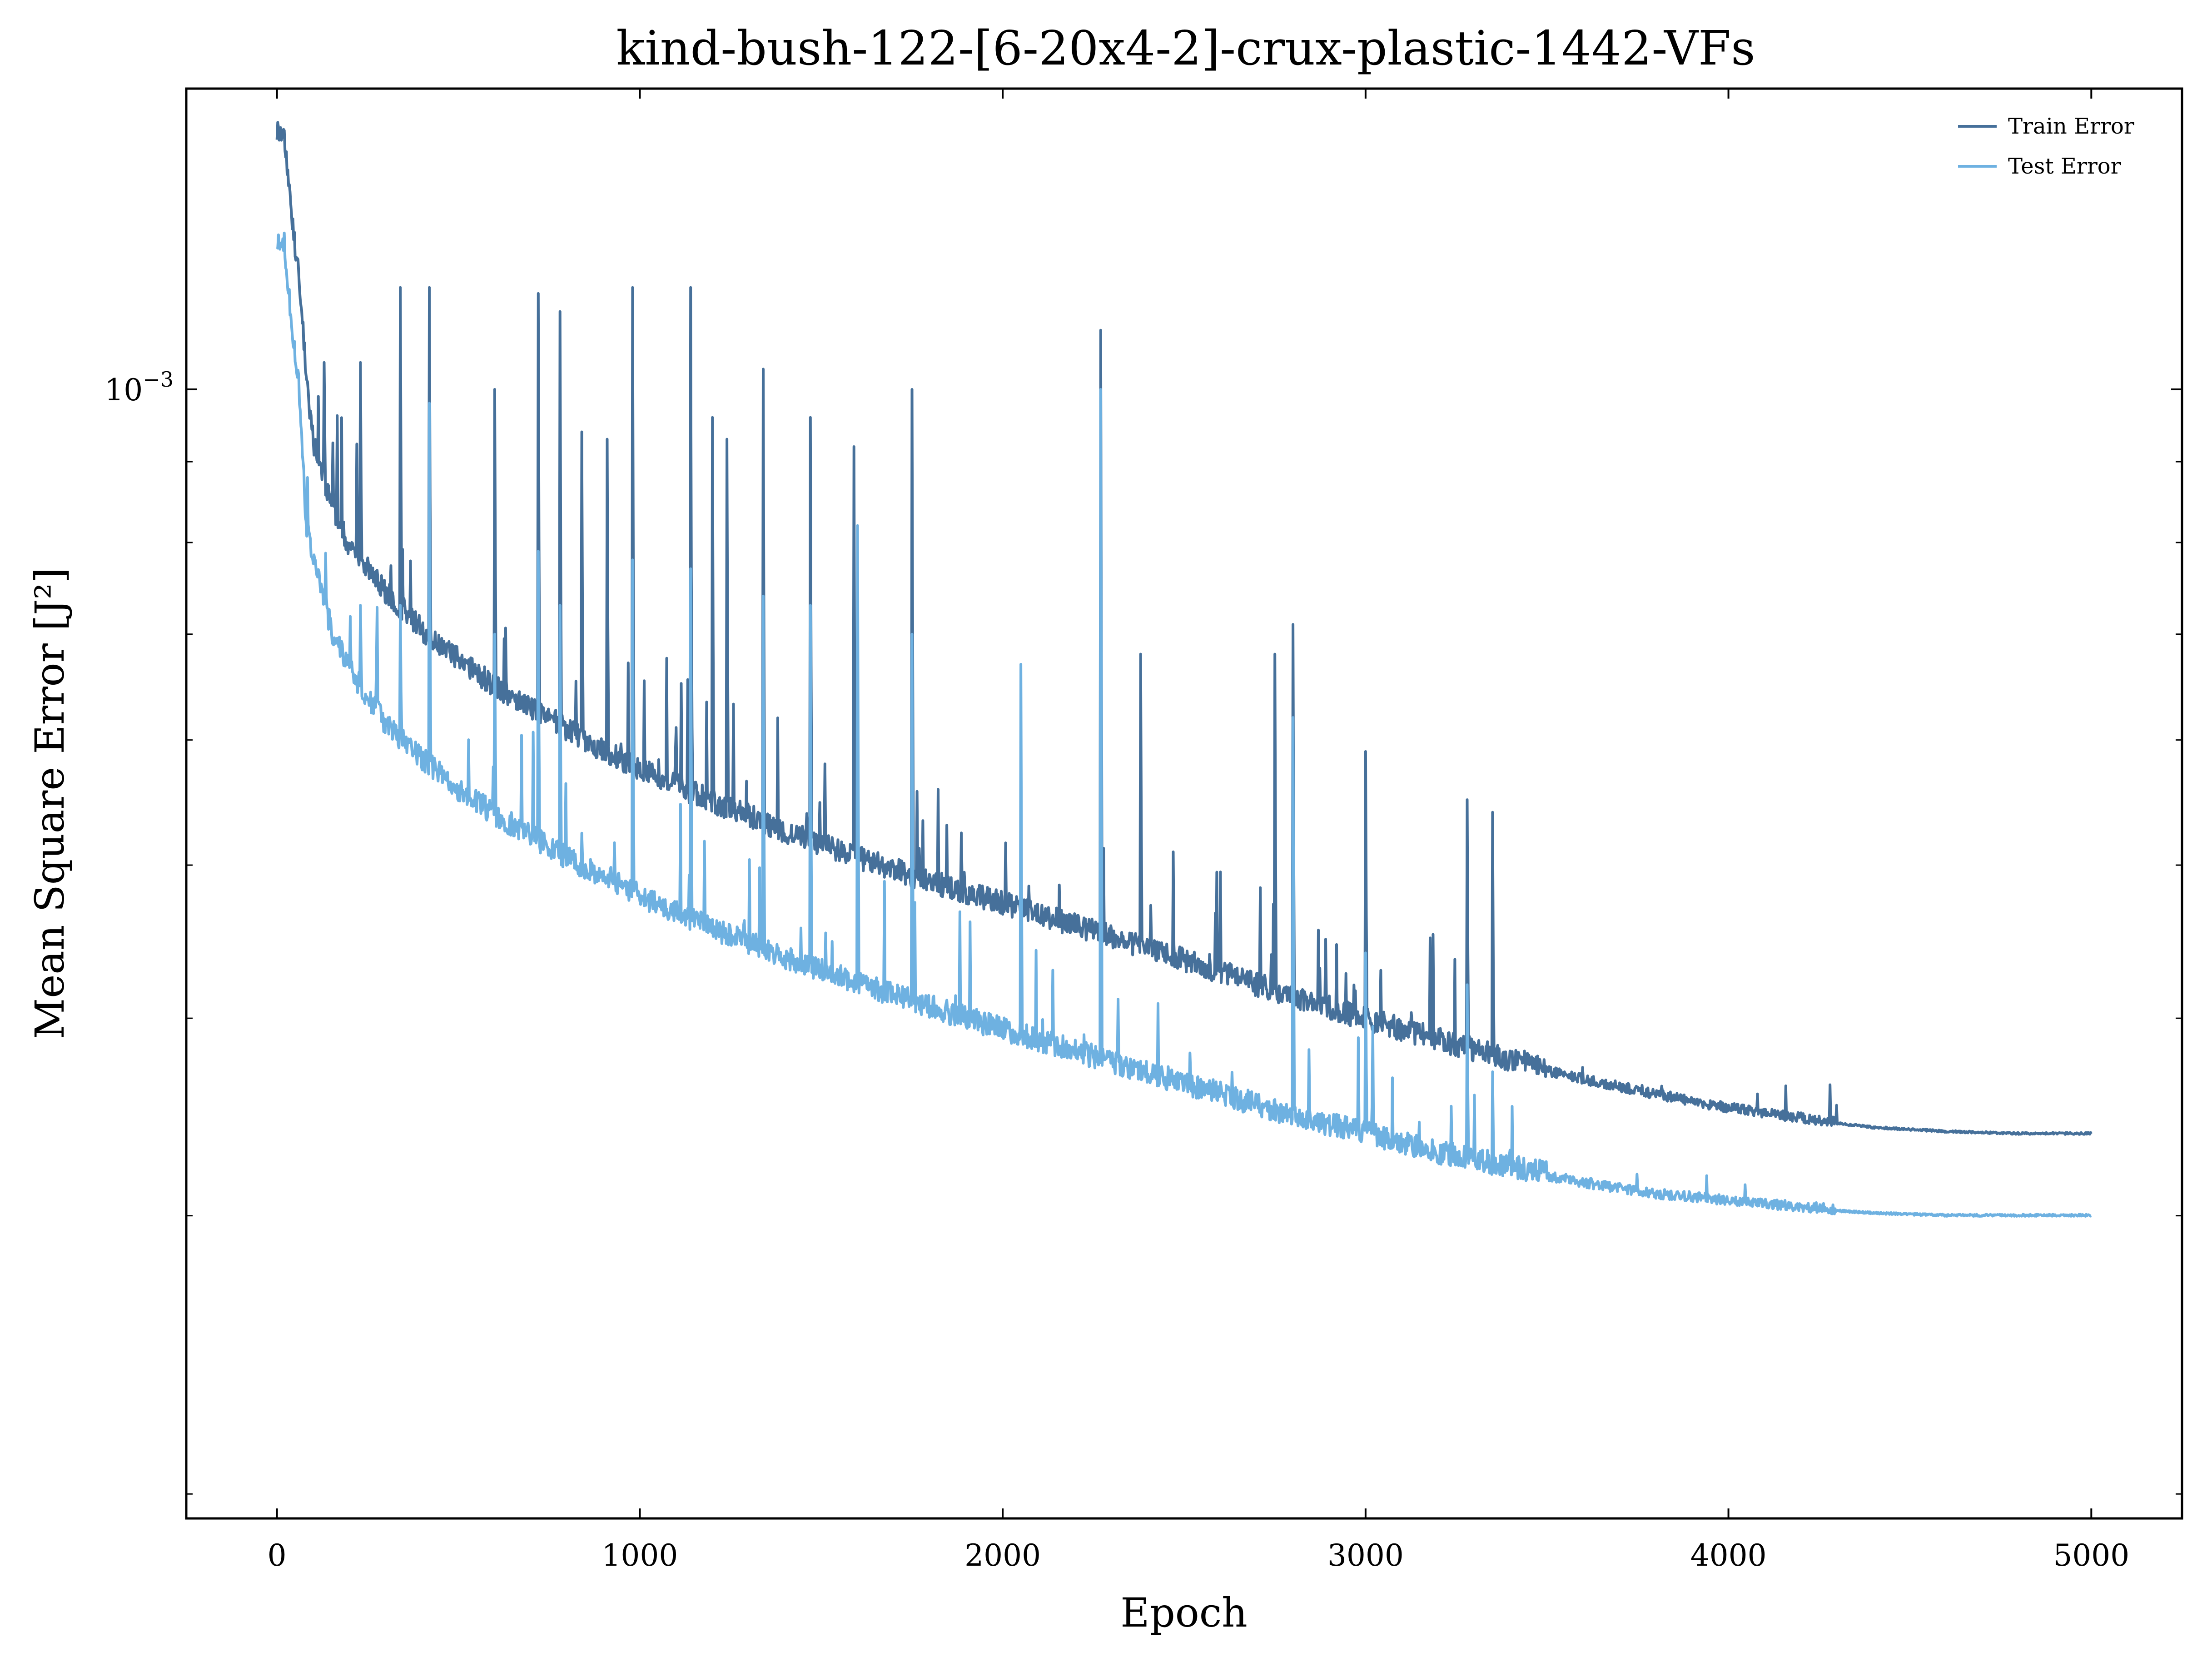  What do you see at coordinates (1728, 1555) in the screenshot?
I see `x-tick-label: 4000` at bounding box center [1728, 1555].